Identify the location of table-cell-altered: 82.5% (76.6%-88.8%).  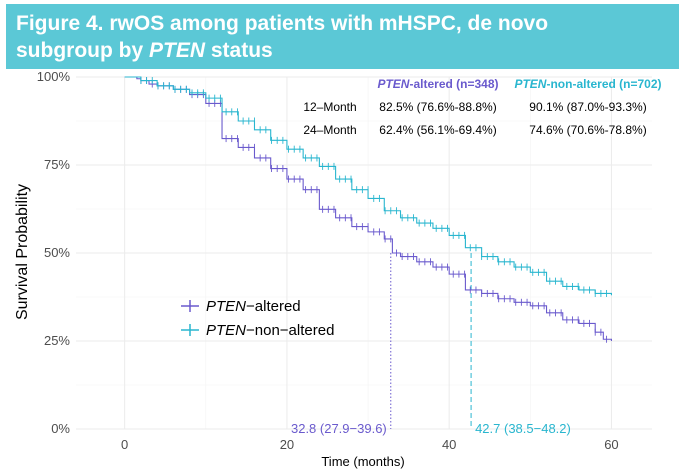
(437, 107).